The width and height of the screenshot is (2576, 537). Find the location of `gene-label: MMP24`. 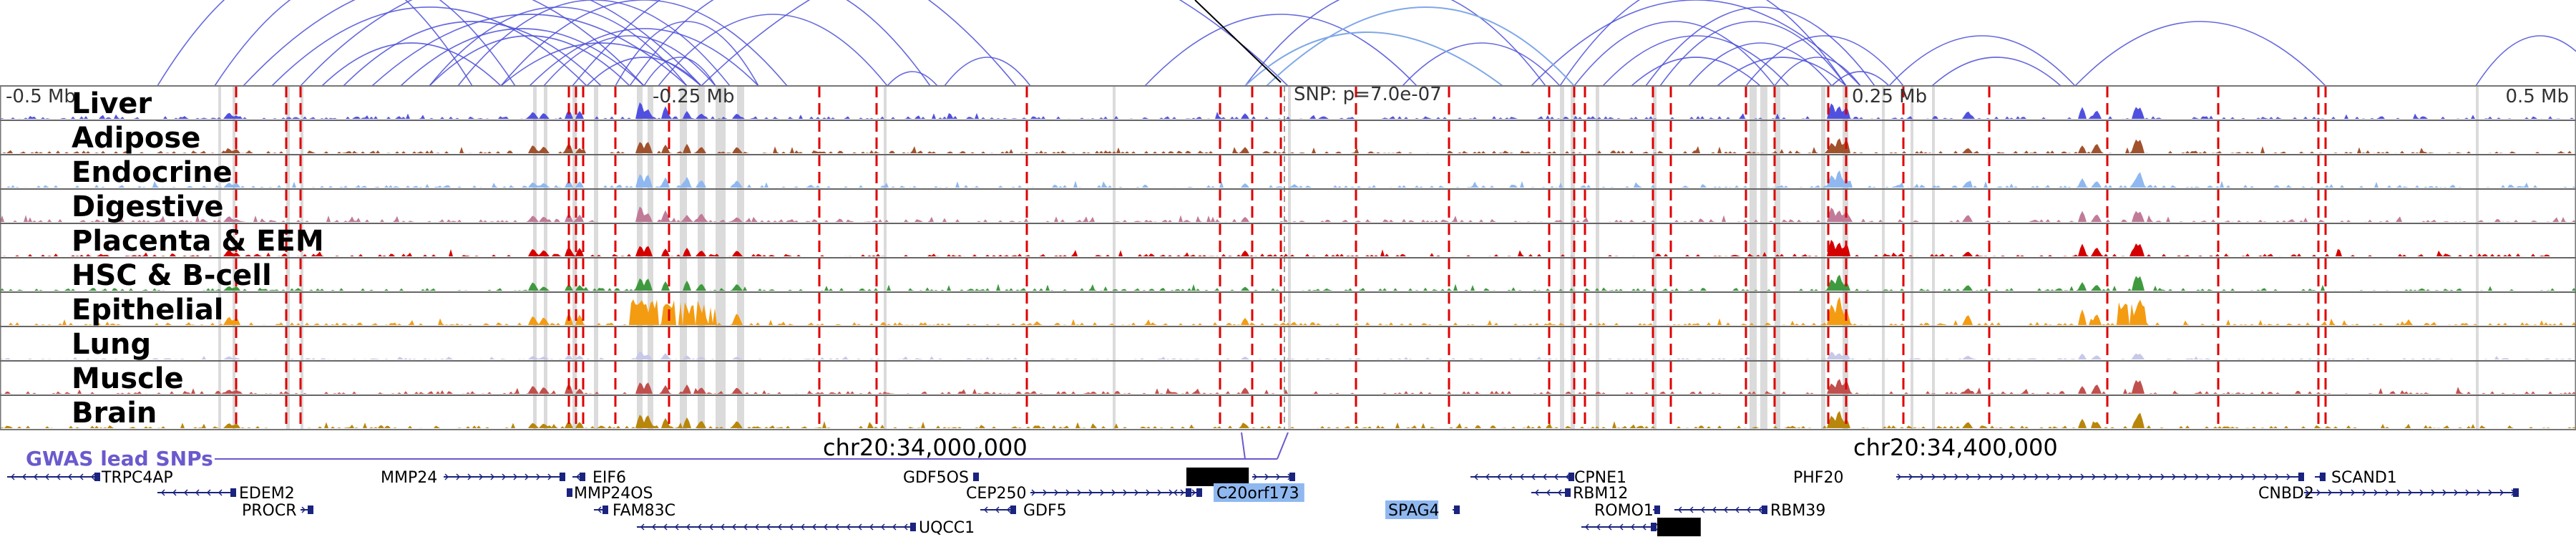

gene-label: MMP24 is located at coordinates (409, 478).